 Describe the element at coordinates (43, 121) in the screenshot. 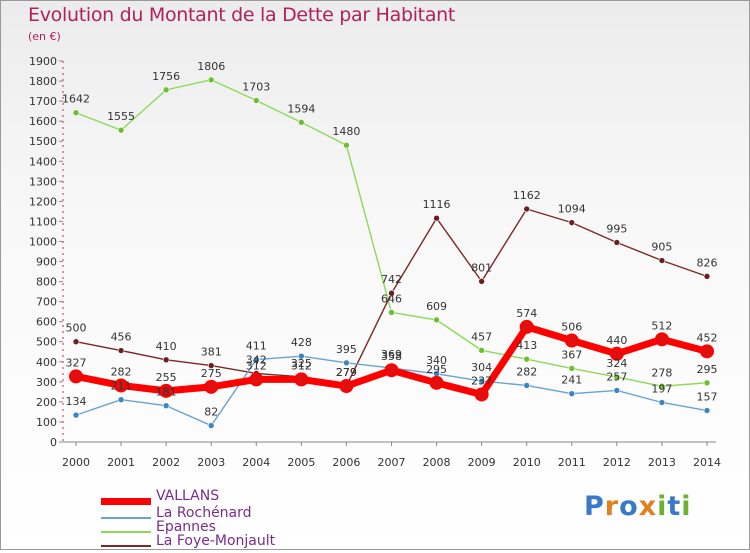

I see `y-tick-label: 1600` at that location.